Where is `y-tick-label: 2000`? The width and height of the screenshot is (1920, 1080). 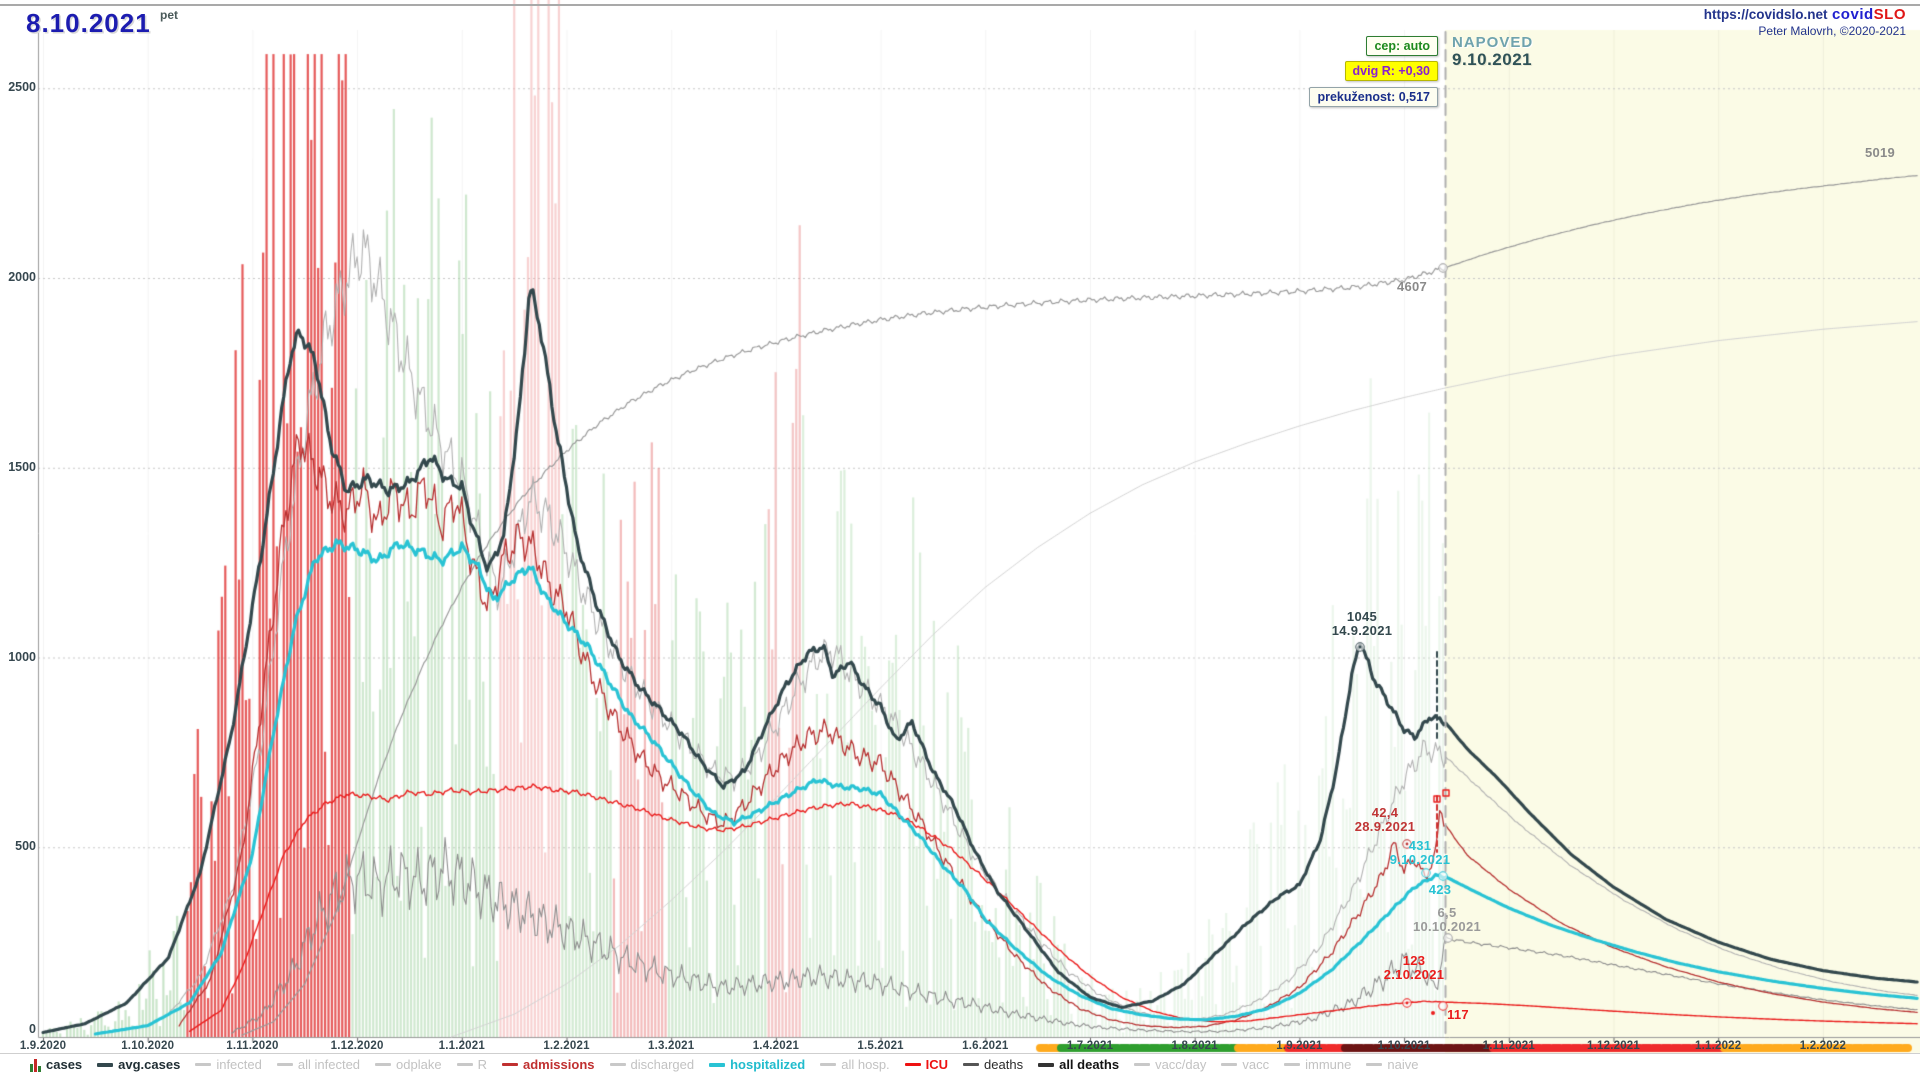 y-tick-label: 2000 is located at coordinates (22, 277).